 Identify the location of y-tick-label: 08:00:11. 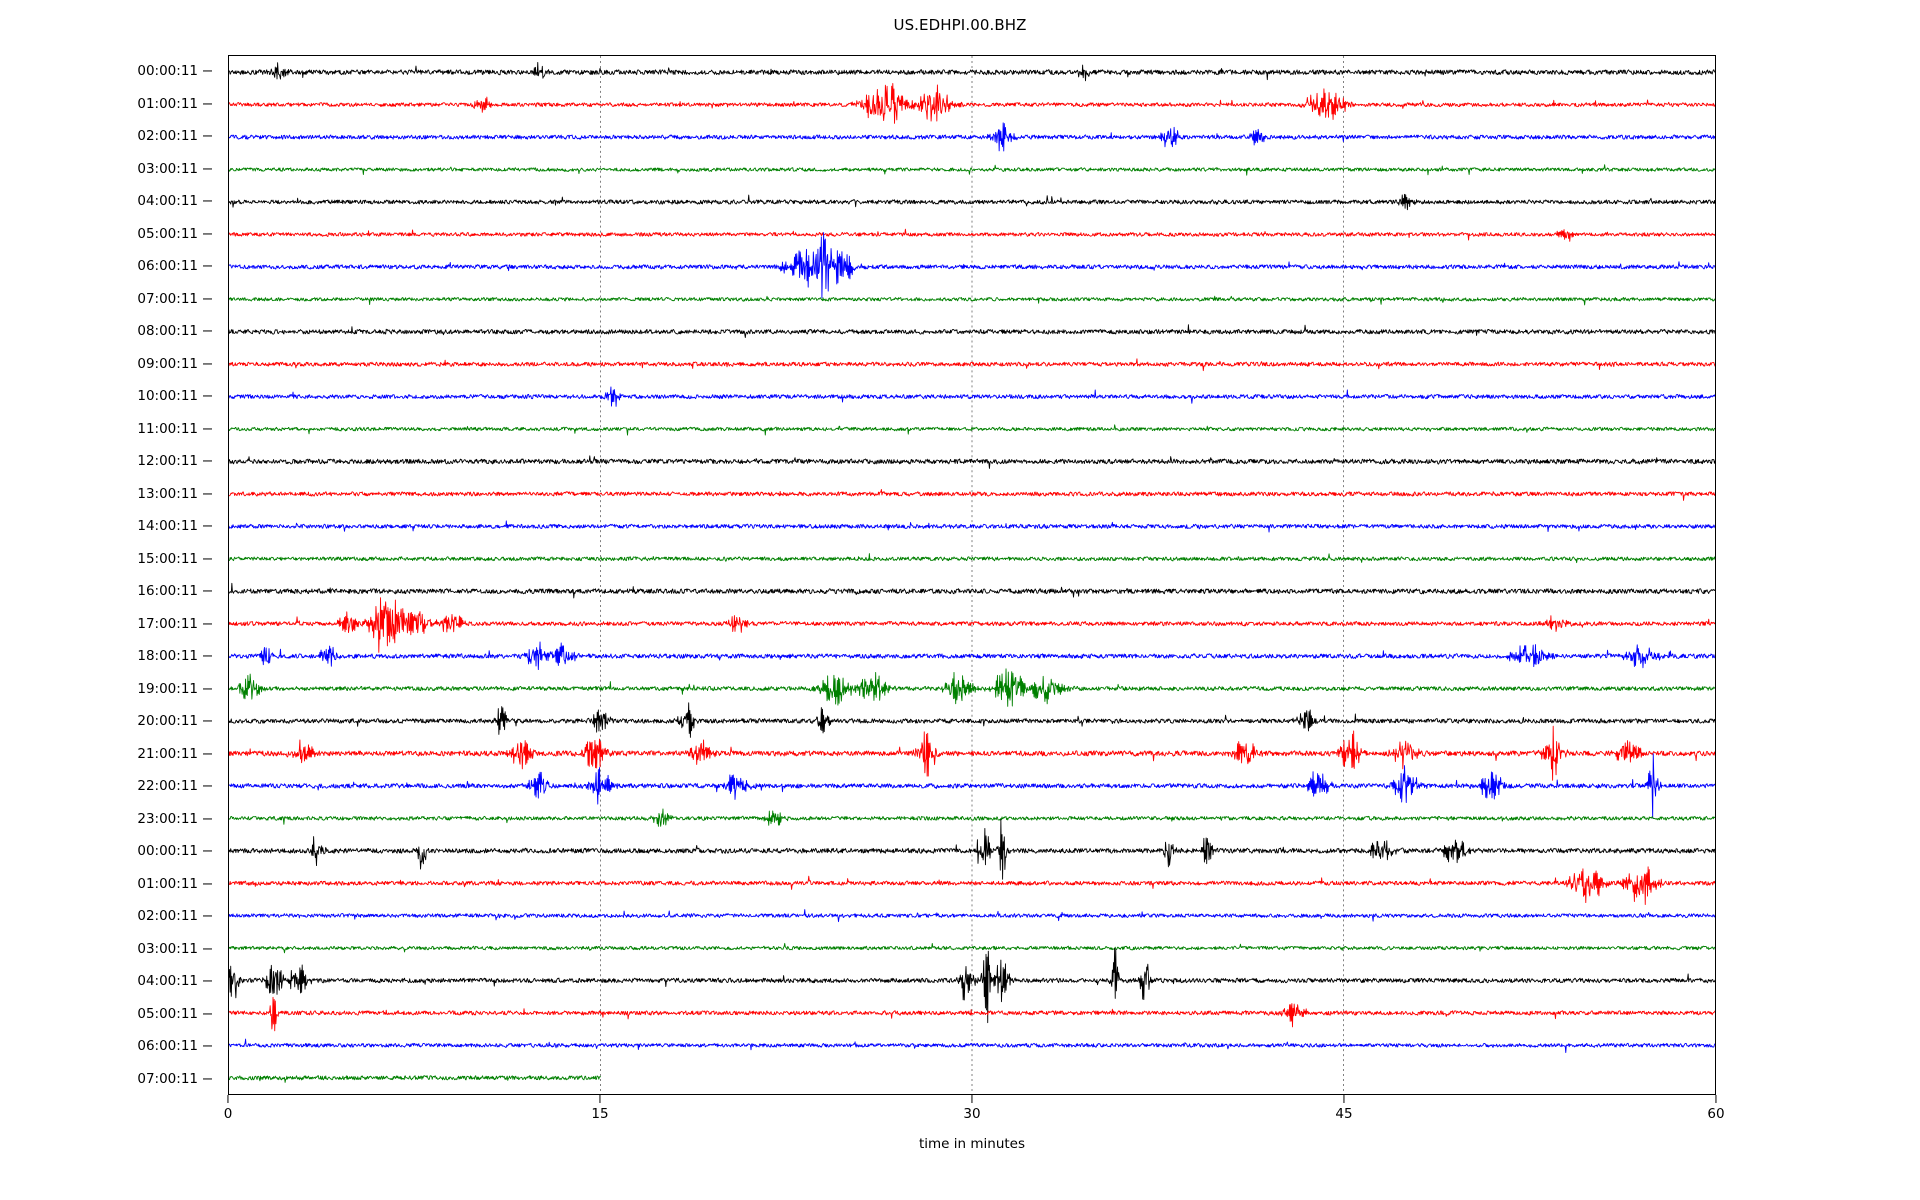
(167, 331).